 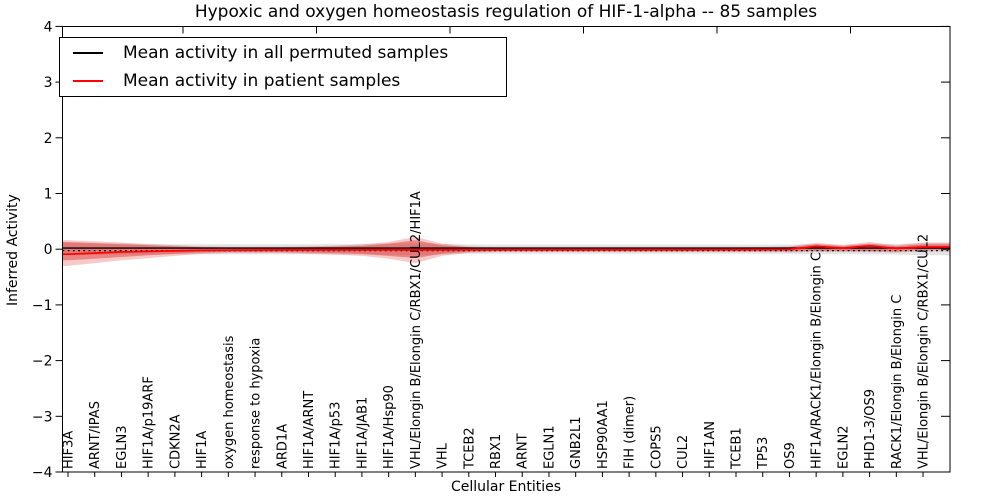 I want to click on x-category-label: ARNT, so click(x=523, y=451).